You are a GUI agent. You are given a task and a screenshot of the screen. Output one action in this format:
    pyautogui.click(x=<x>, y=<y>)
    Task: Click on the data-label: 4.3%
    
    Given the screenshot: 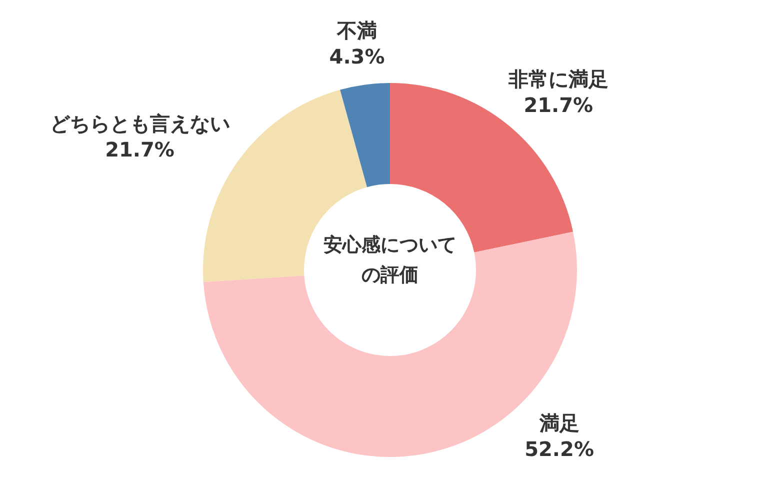 What is the action you would take?
    pyautogui.click(x=357, y=56)
    